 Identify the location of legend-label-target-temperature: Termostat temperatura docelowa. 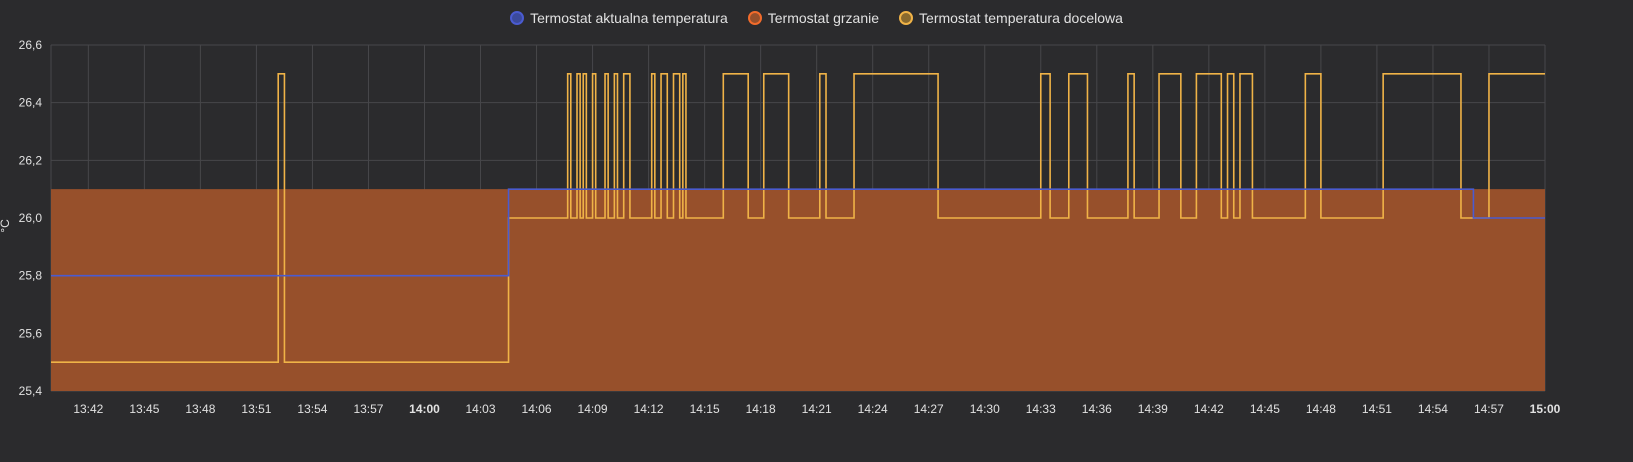
(1021, 18).